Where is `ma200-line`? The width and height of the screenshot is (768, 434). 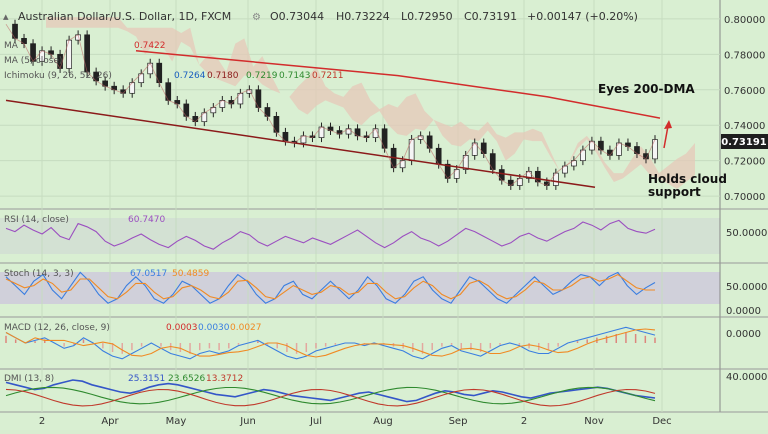
ma200-line is located at coordinates (398, 84).